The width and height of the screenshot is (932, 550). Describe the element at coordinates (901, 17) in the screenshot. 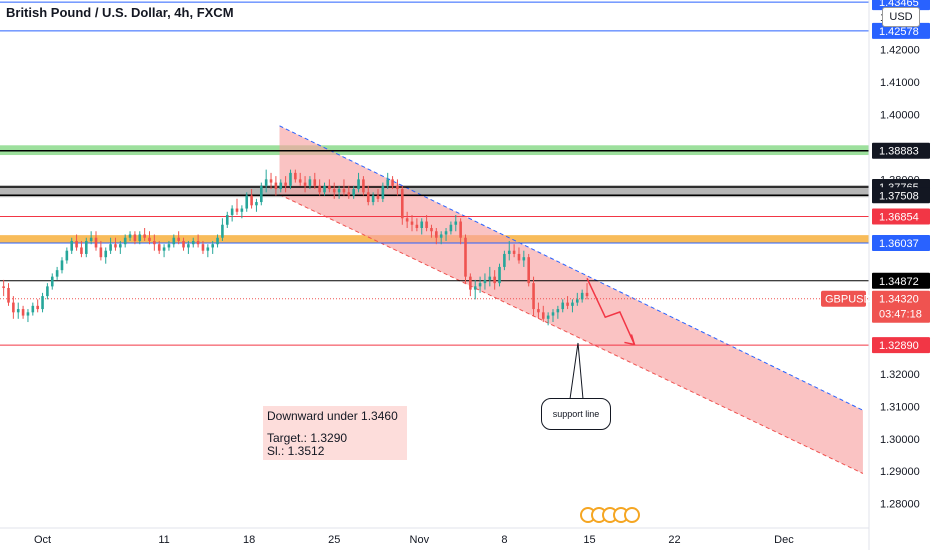

I see `currency-button: USD` at that location.